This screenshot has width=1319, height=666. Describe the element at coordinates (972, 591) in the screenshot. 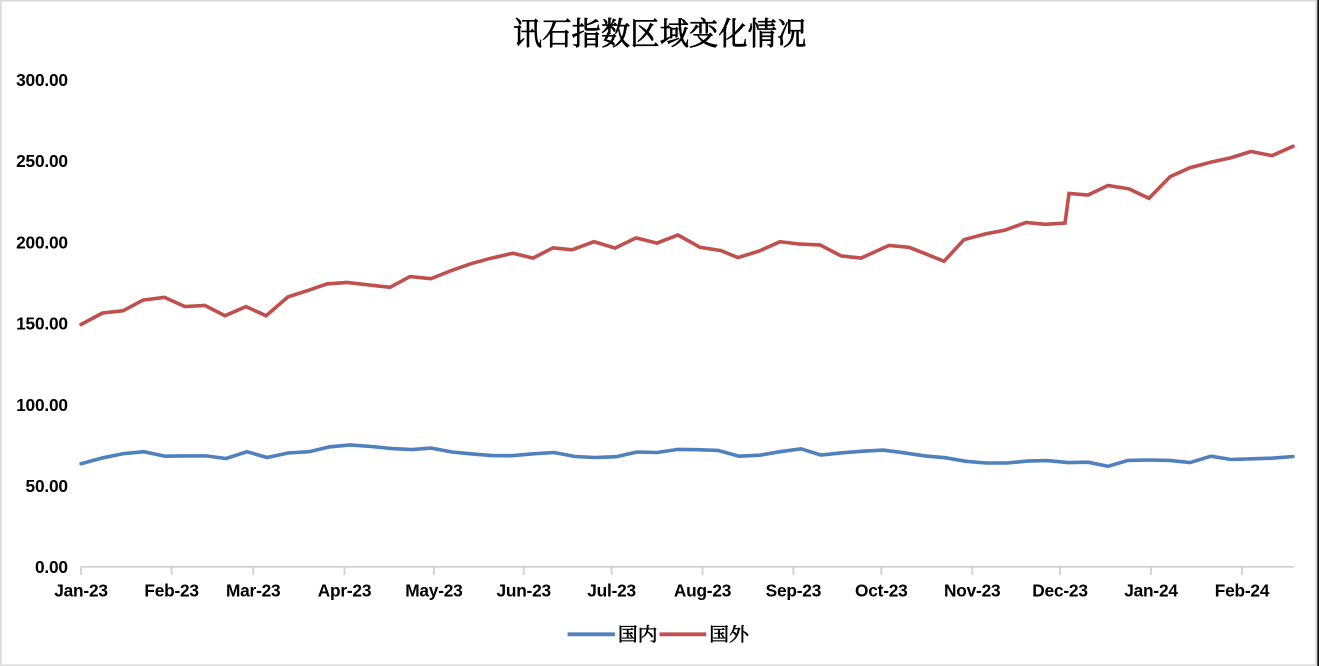

I see `svg-text: Nov-23` at that location.